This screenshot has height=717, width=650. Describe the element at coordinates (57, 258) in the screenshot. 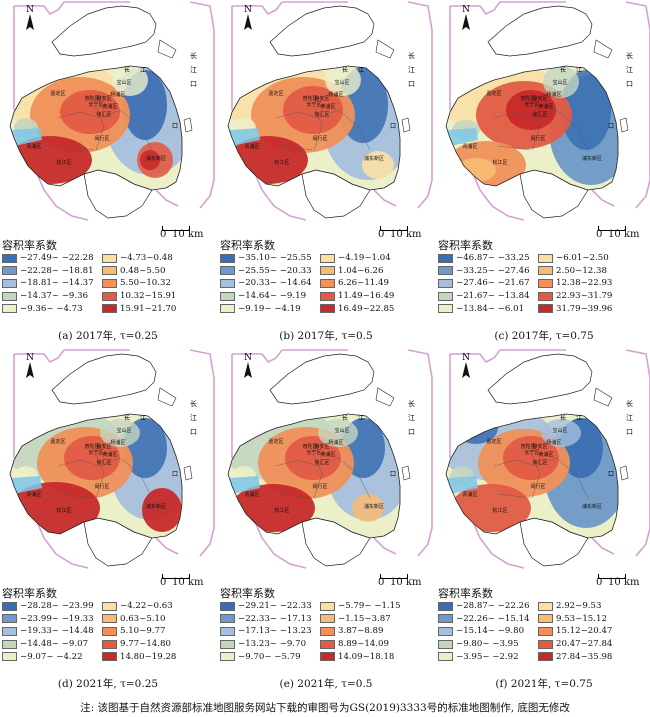

I see `legend-label: −27.49~ −22.28` at that location.